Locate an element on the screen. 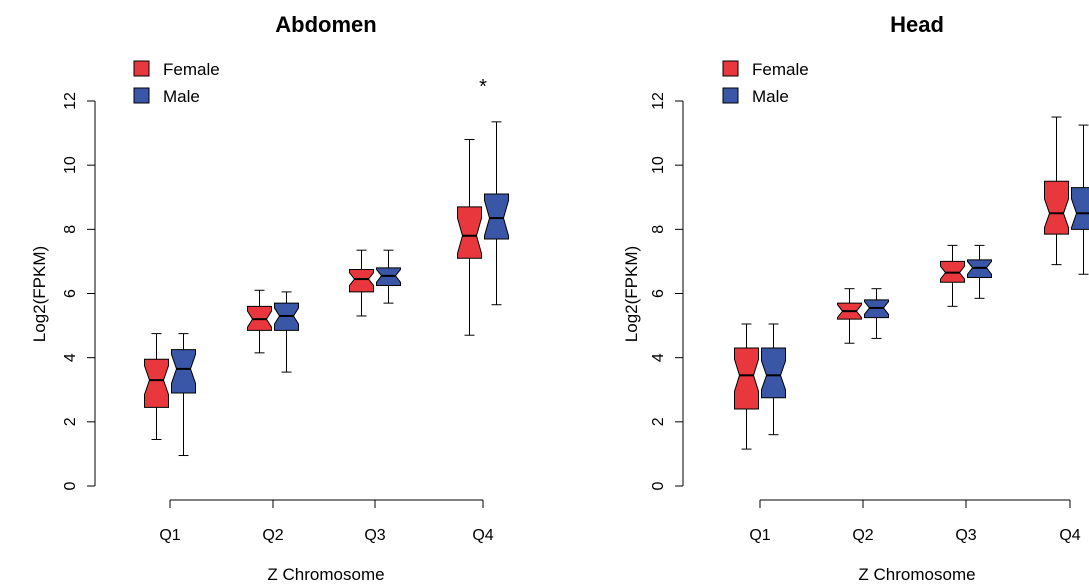  chart-title: Abdomen is located at coordinates (325, 24).